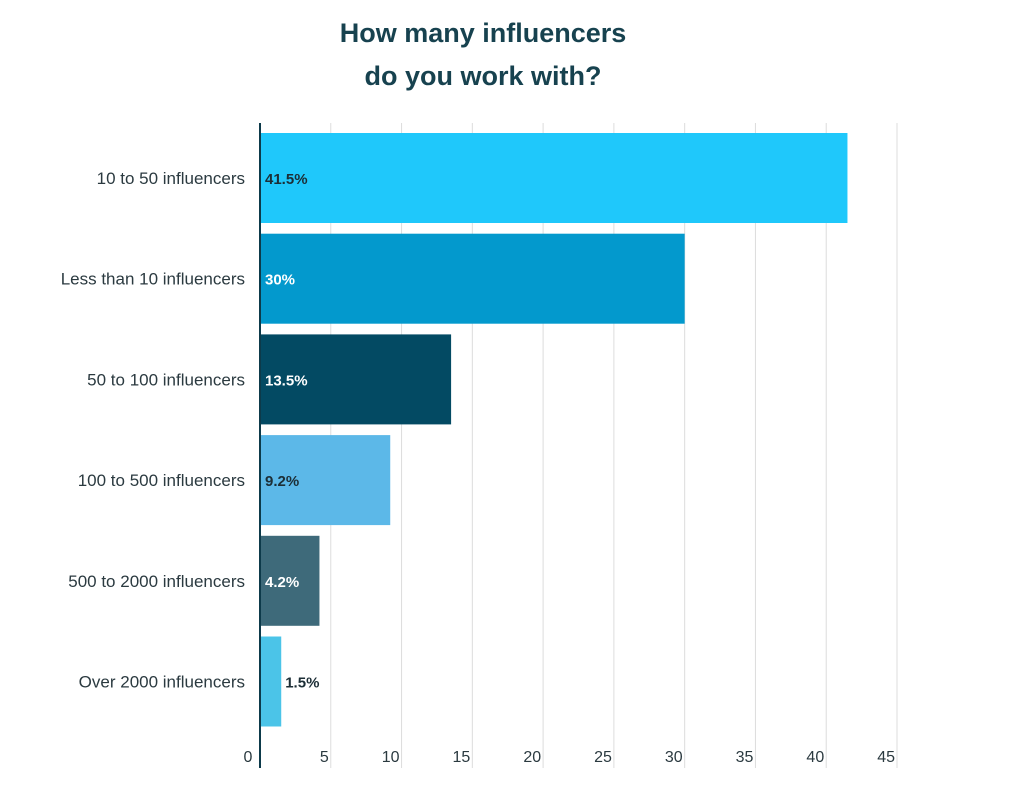 Image resolution: width=1029 pixels, height=797 pixels. Describe the element at coordinates (886, 757) in the screenshot. I see `x-tick-label-45: 45` at that location.